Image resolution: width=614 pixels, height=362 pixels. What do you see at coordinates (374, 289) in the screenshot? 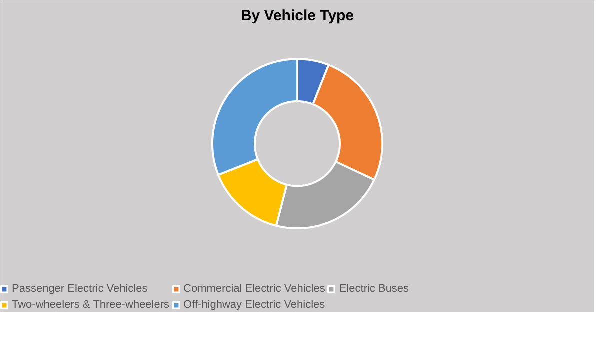
I see `legend-label: Electric Buses` at bounding box center [374, 289].